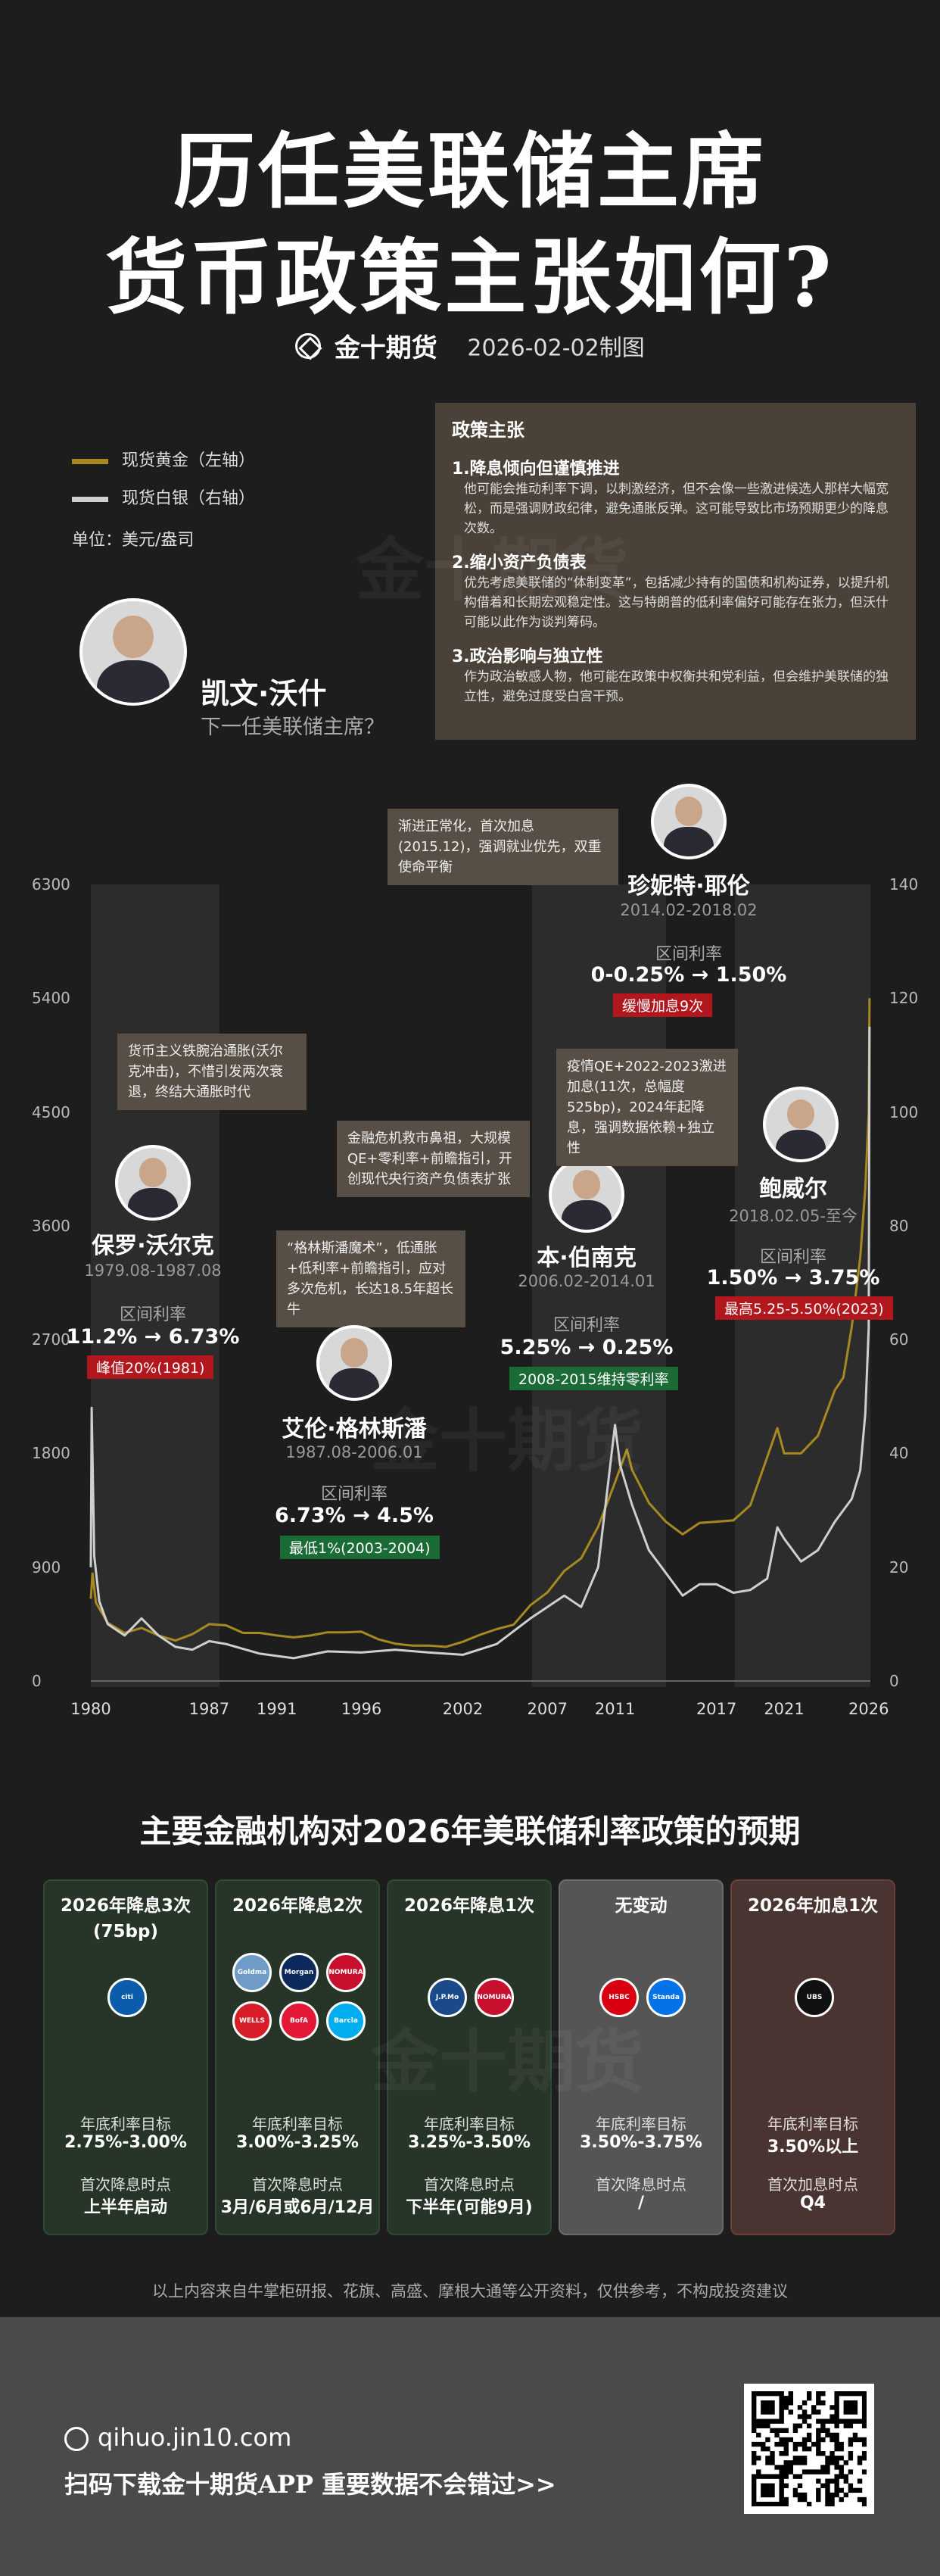  What do you see at coordinates (360, 1547) in the screenshot?
I see `greenspan-badge: 最低1%(2003-2004)` at bounding box center [360, 1547].